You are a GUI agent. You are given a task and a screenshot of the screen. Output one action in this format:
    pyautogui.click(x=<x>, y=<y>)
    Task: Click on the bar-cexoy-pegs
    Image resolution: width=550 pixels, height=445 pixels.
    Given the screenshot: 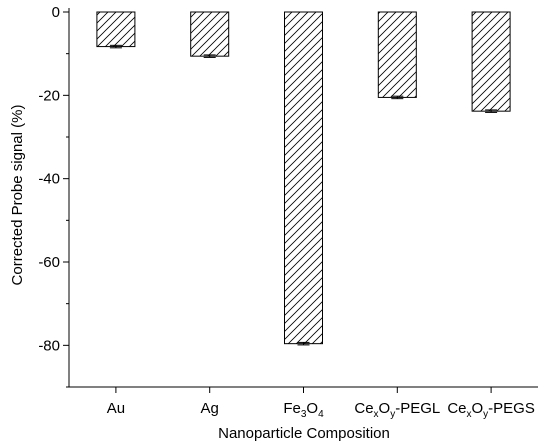 What is the action you would take?
    pyautogui.click(x=491, y=61)
    